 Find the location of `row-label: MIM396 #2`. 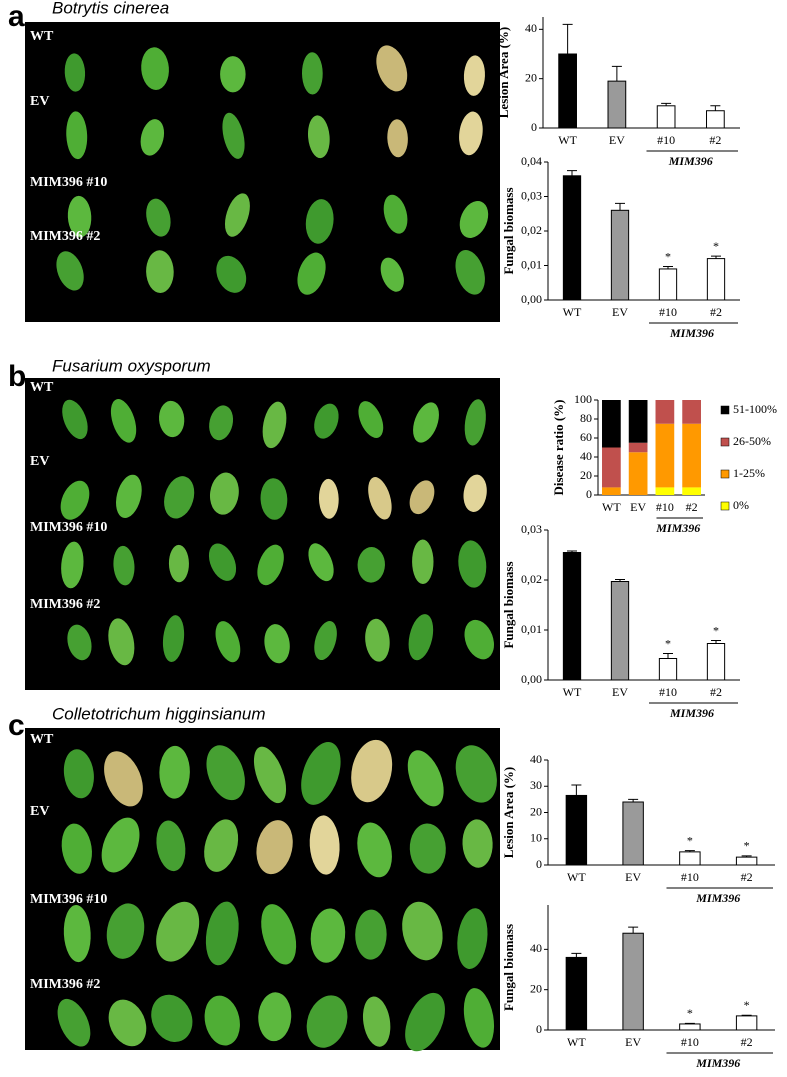

row-label: MIM396 #2 is located at coordinates (65, 984).